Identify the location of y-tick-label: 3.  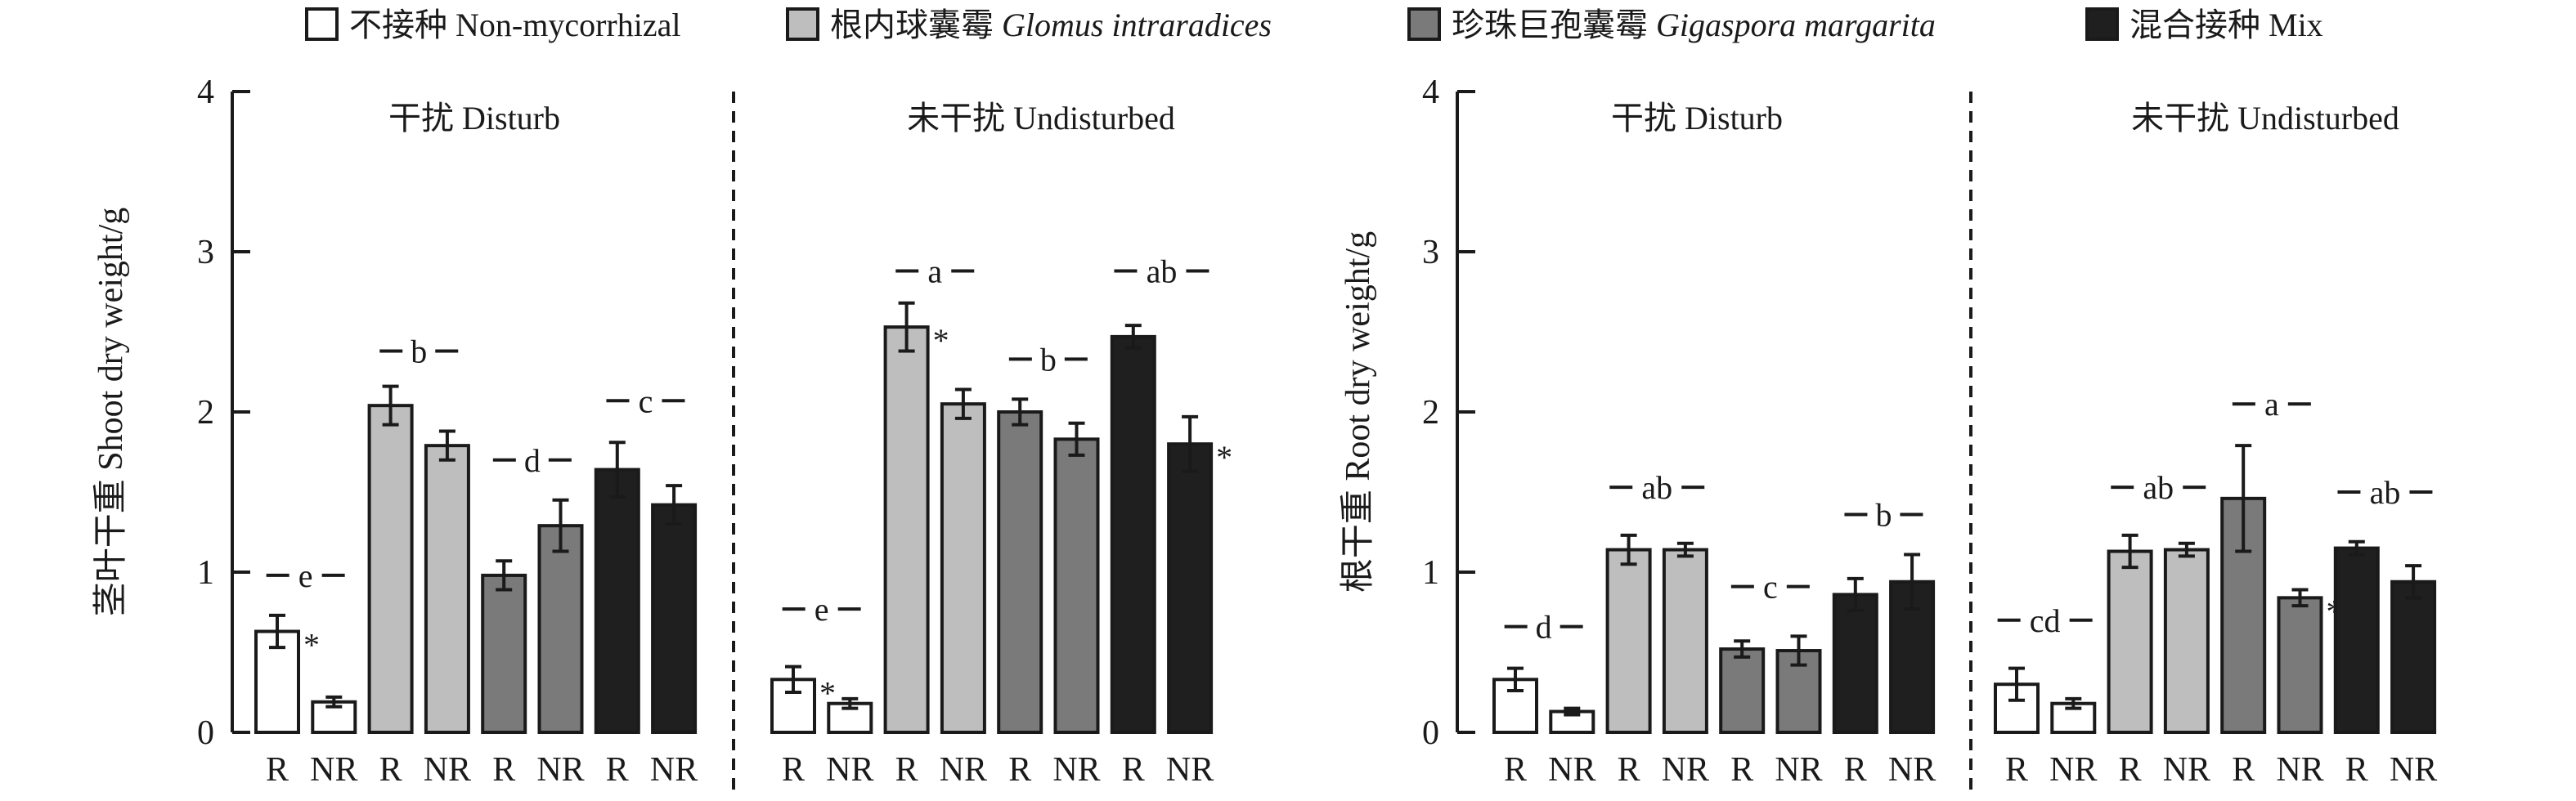
(1430, 253).